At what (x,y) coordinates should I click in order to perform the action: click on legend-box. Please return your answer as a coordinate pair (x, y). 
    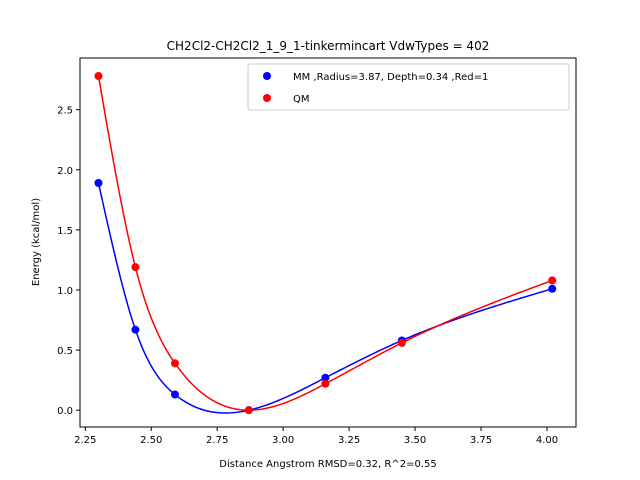
    Looking at the image, I should click on (408, 87).